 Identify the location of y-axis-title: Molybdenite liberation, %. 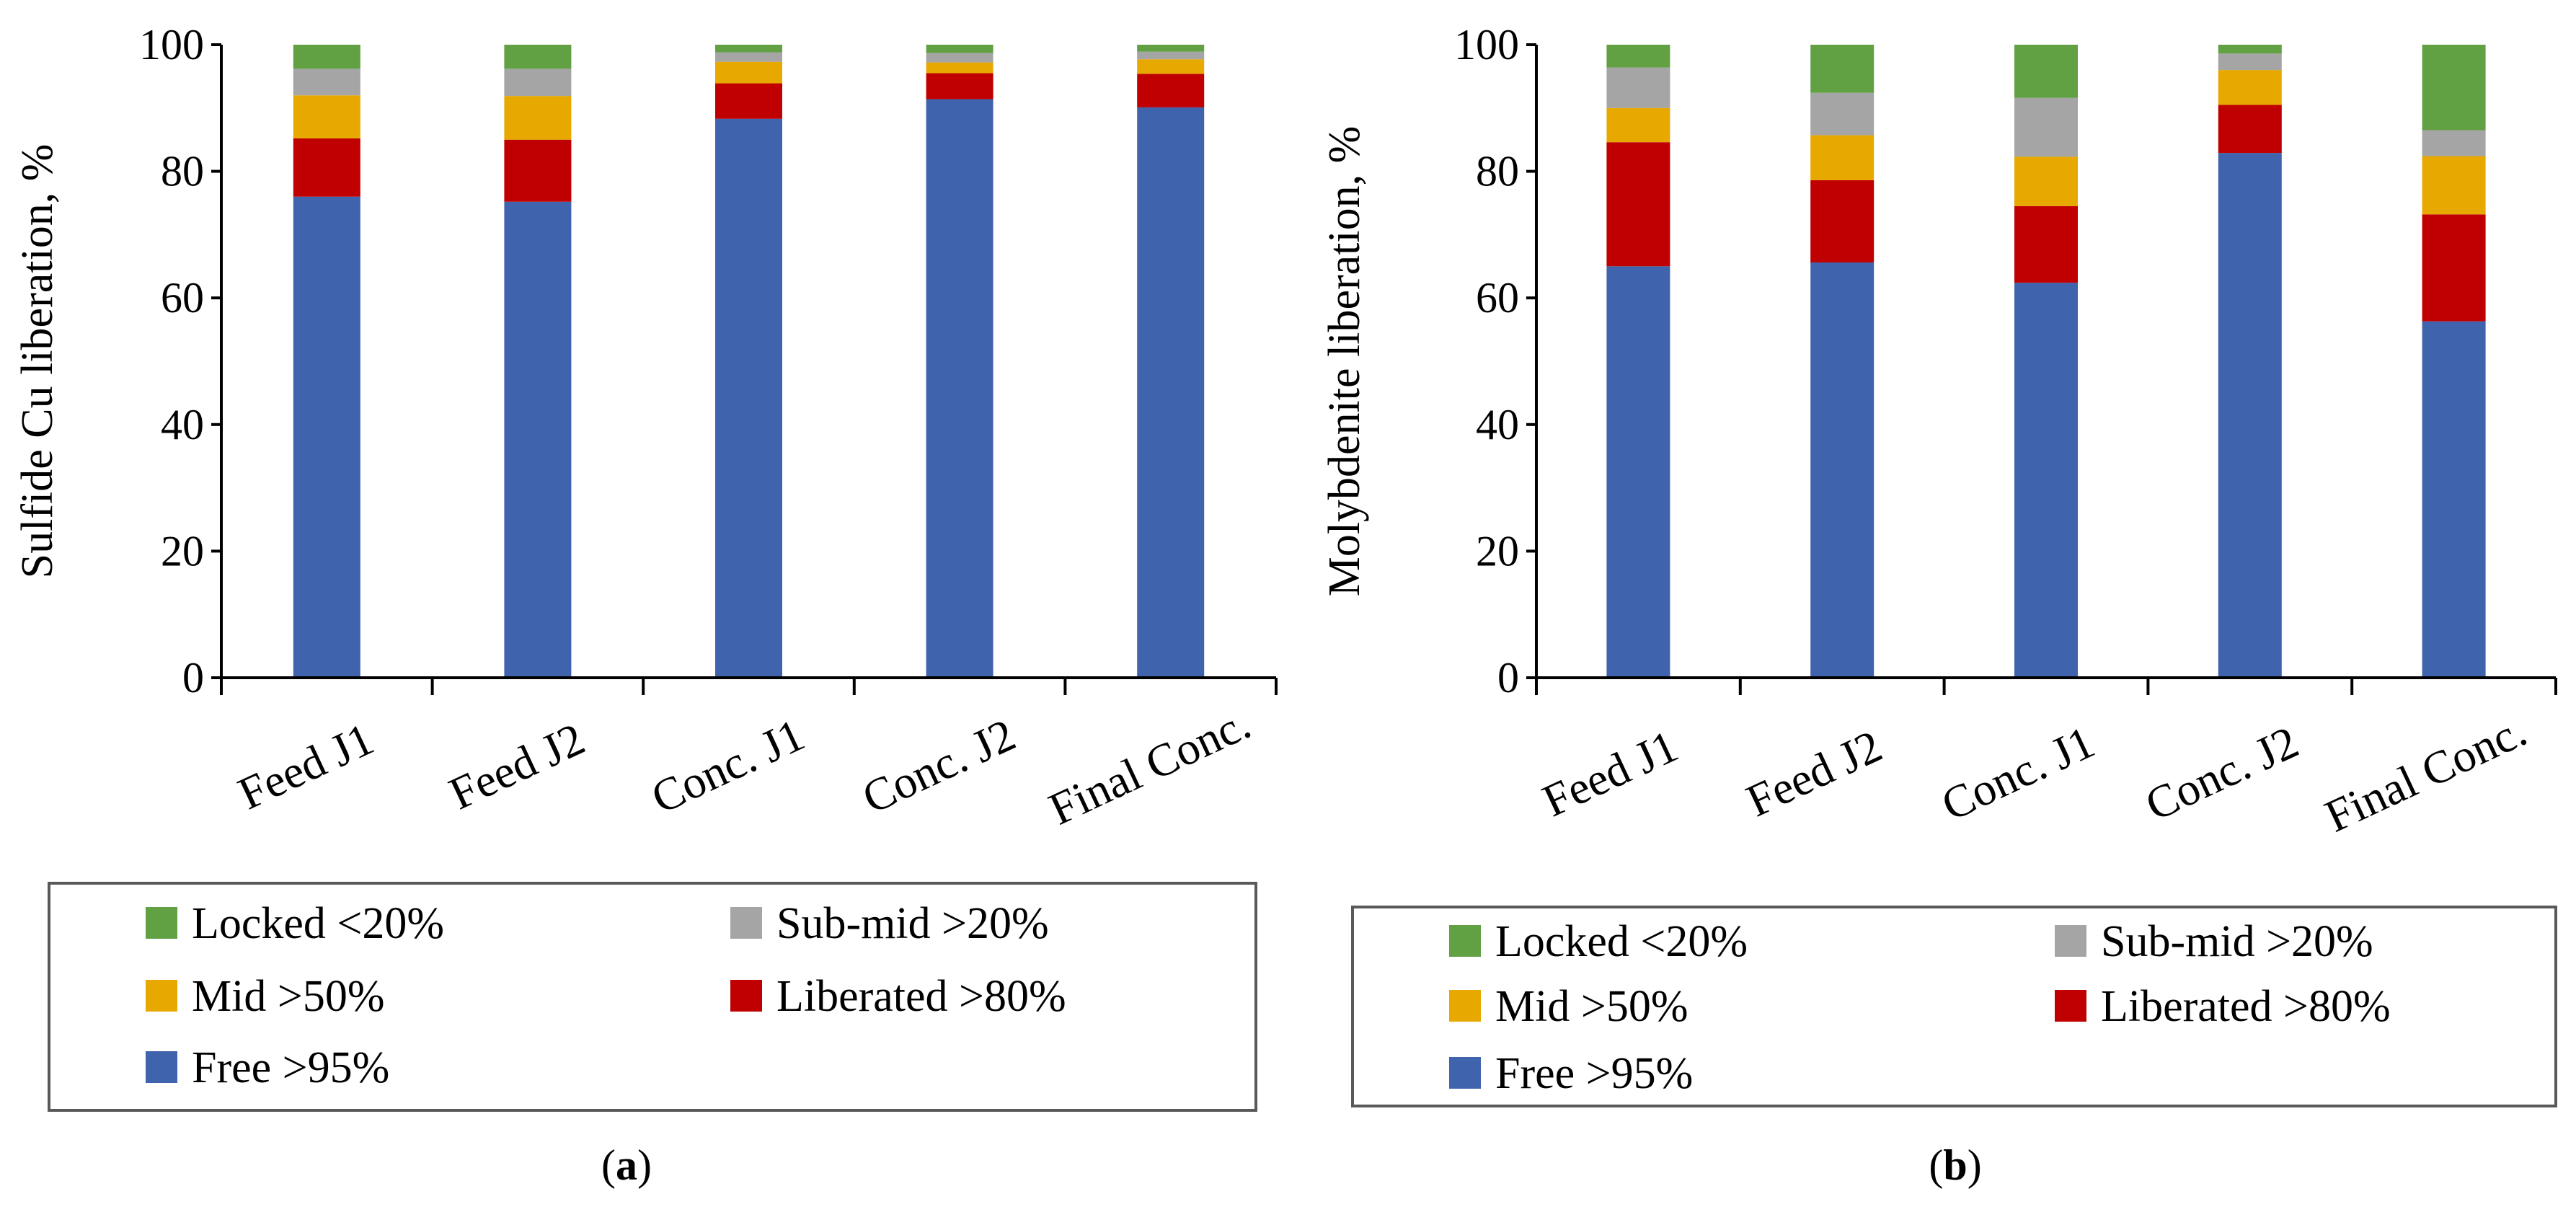
(1344, 361).